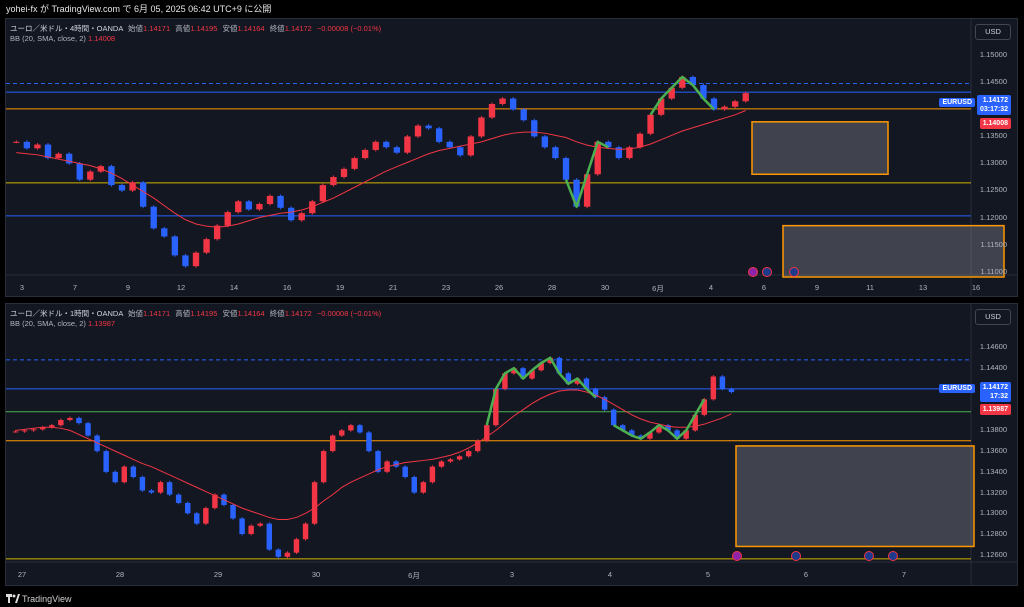 The image size is (1024, 607). Describe the element at coordinates (806, 574) in the screenshot. I see `date-tick-label: 6` at that location.